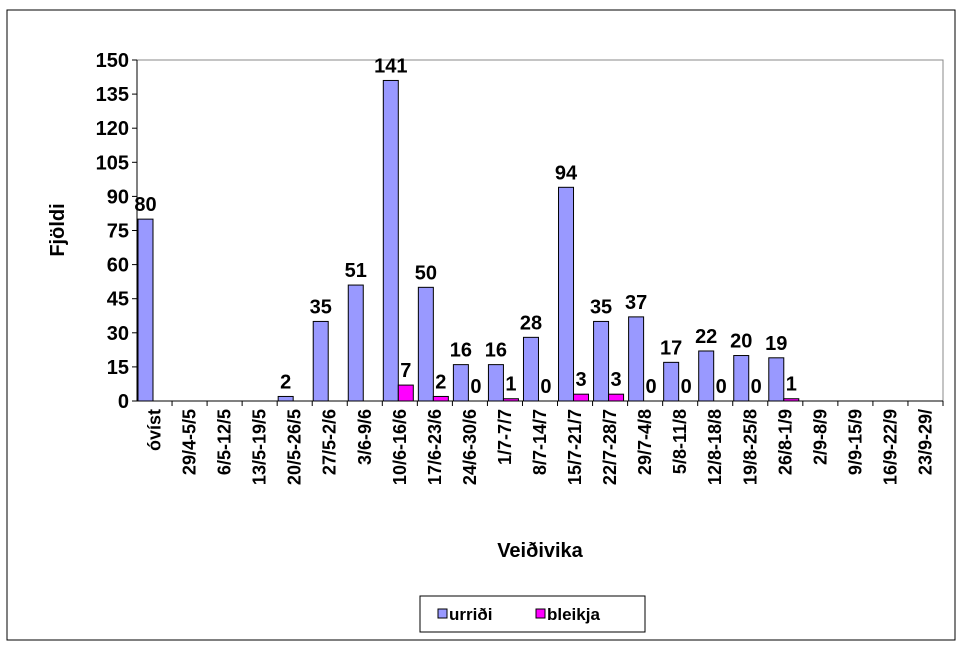 The width and height of the screenshot is (960, 650). I want to click on x-tick-label: 12/8-18/8, so click(715, 447).